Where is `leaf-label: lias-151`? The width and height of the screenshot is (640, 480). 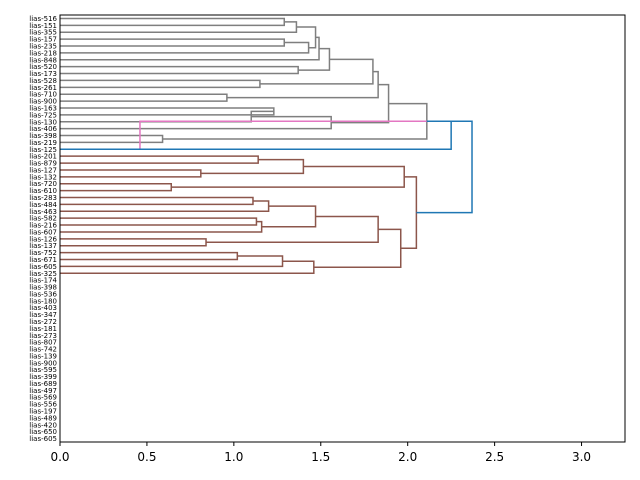
leaf-label: lias-151 is located at coordinates (43, 26).